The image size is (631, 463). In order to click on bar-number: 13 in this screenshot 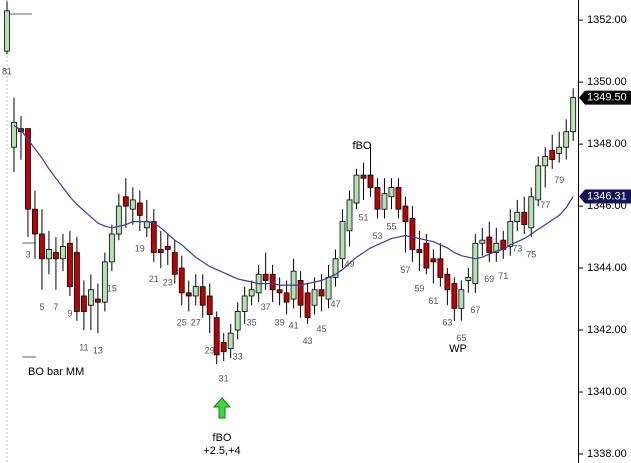, I will do `click(98, 351)`.